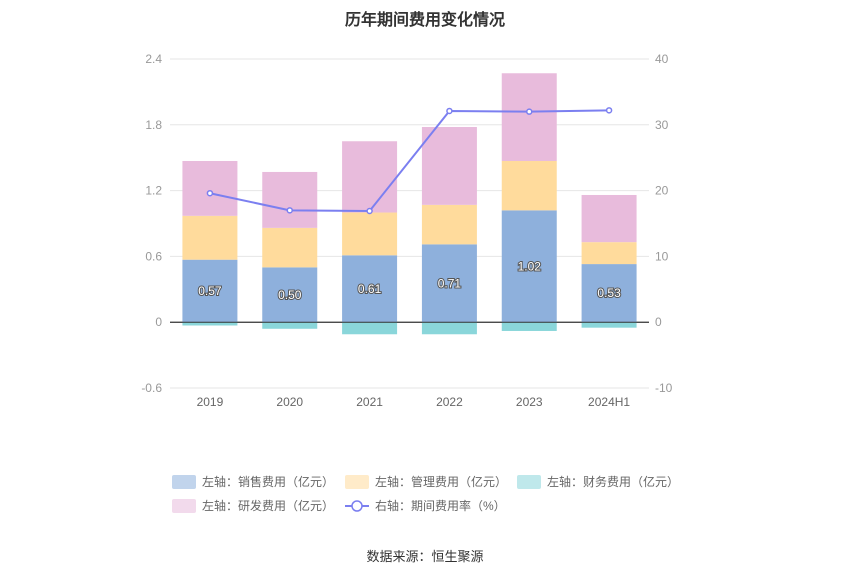 The height and width of the screenshot is (575, 850). I want to click on legend-label: 左轴：管理费用（亿元）, so click(441, 481).